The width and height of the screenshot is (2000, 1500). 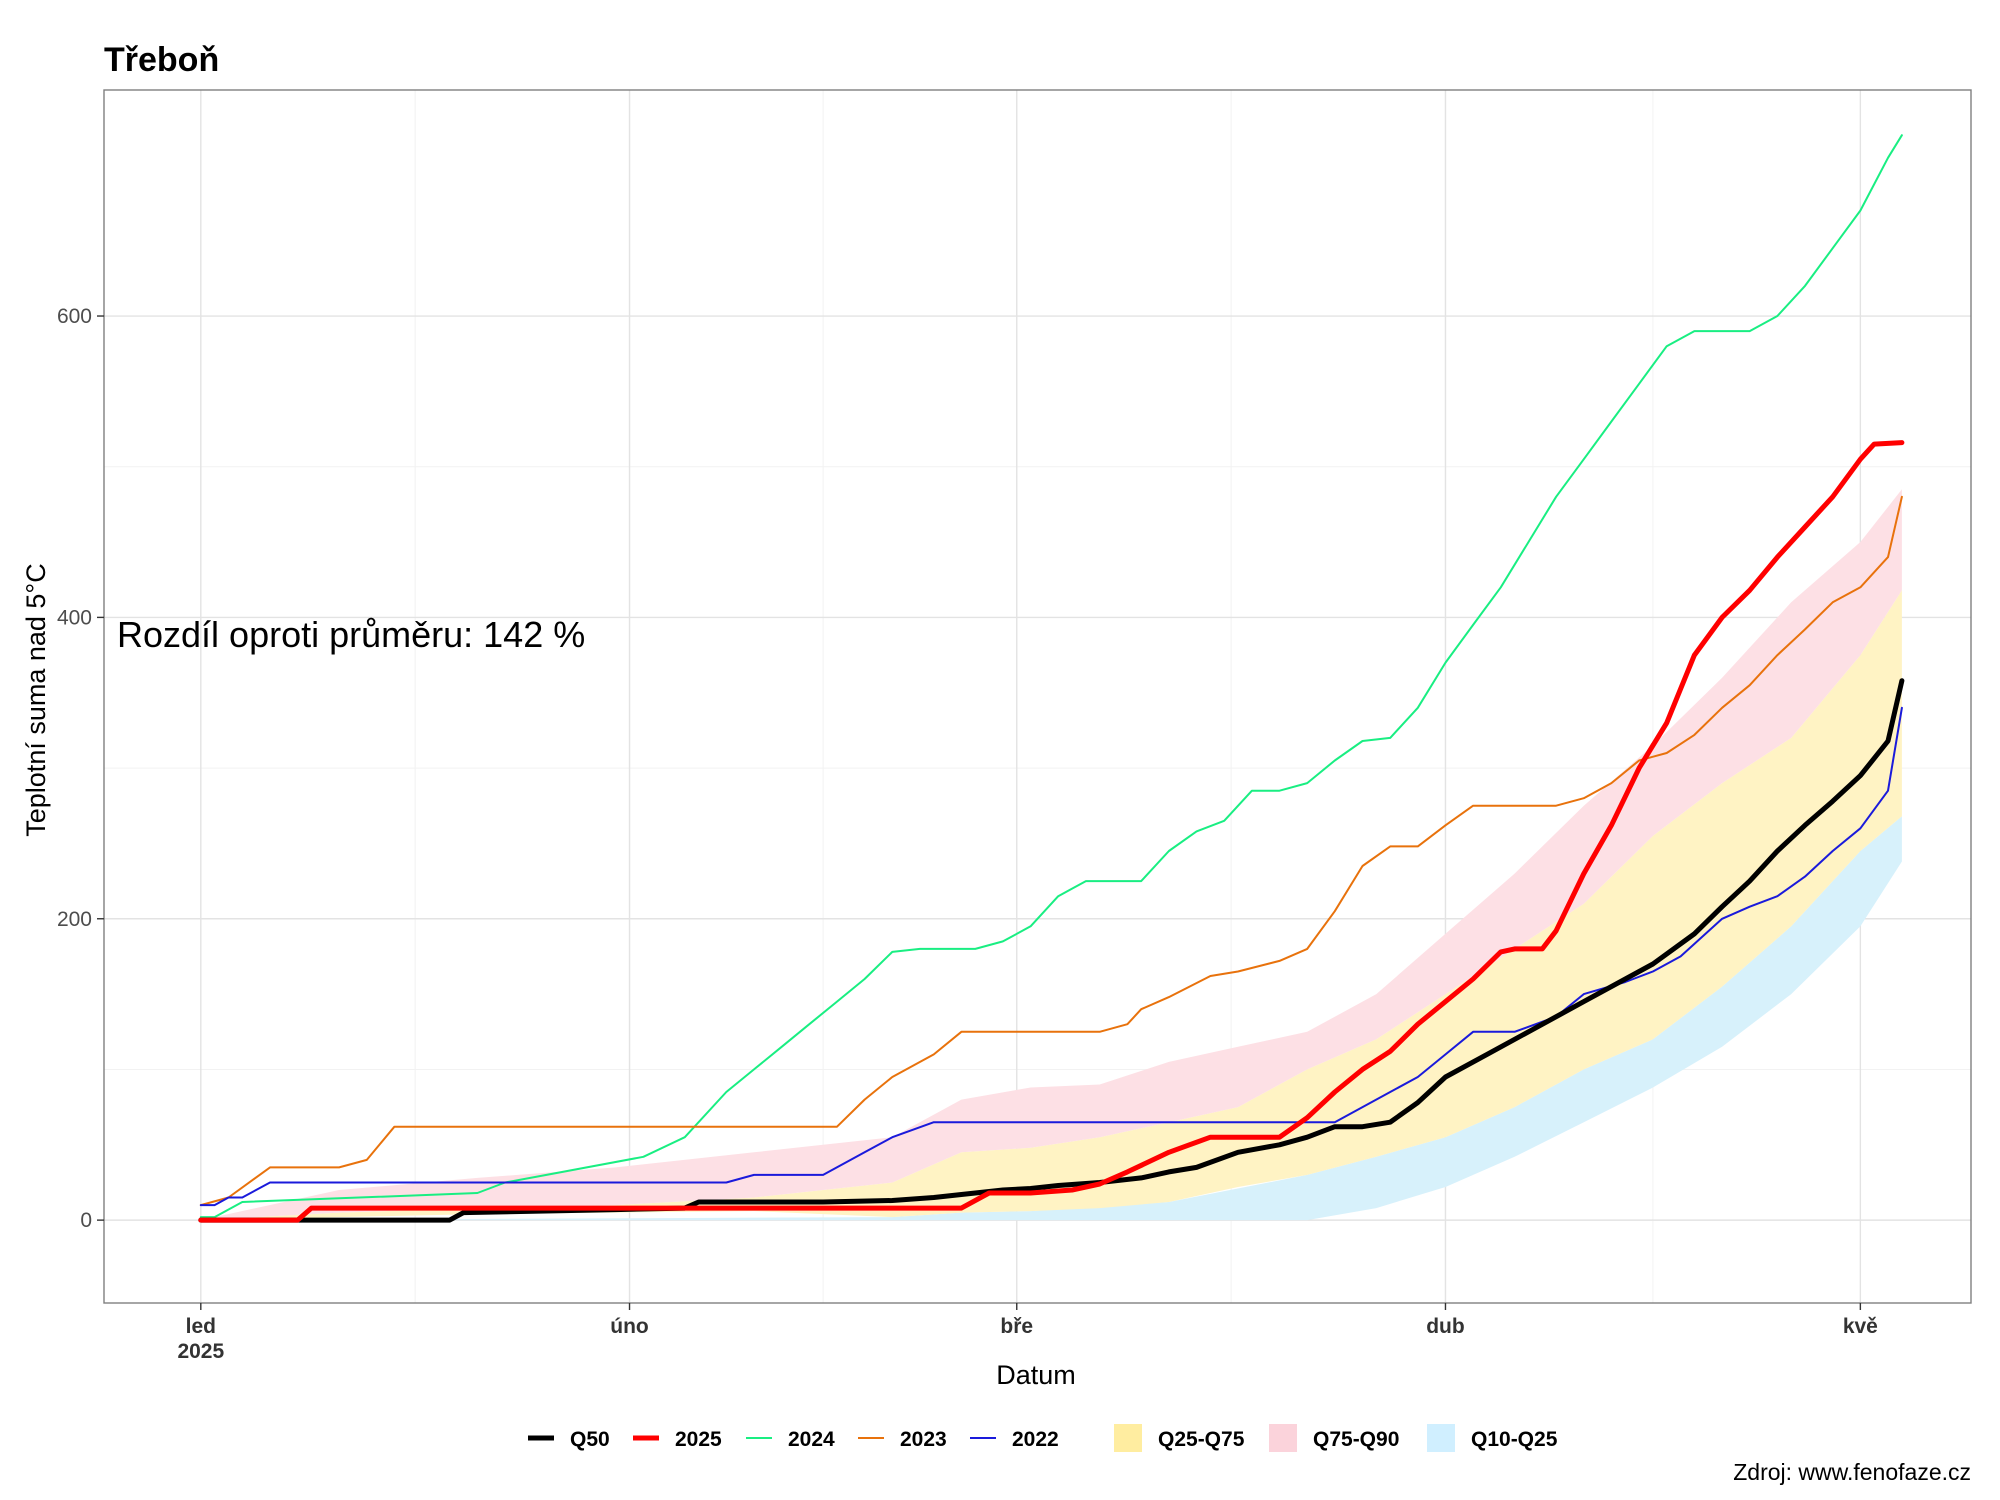 What do you see at coordinates (590, 1439) in the screenshot?
I see `legend-label: Q50` at bounding box center [590, 1439].